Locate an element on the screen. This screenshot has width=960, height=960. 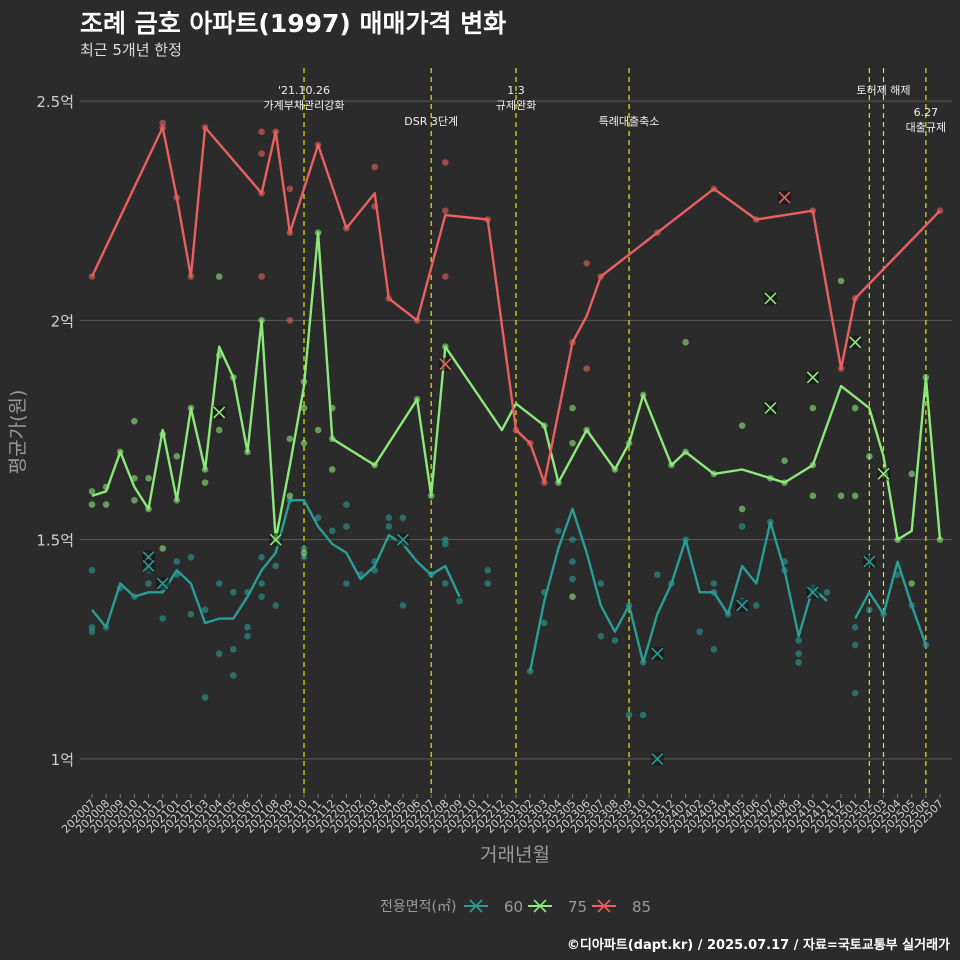
series-line is located at coordinates (678, 589).